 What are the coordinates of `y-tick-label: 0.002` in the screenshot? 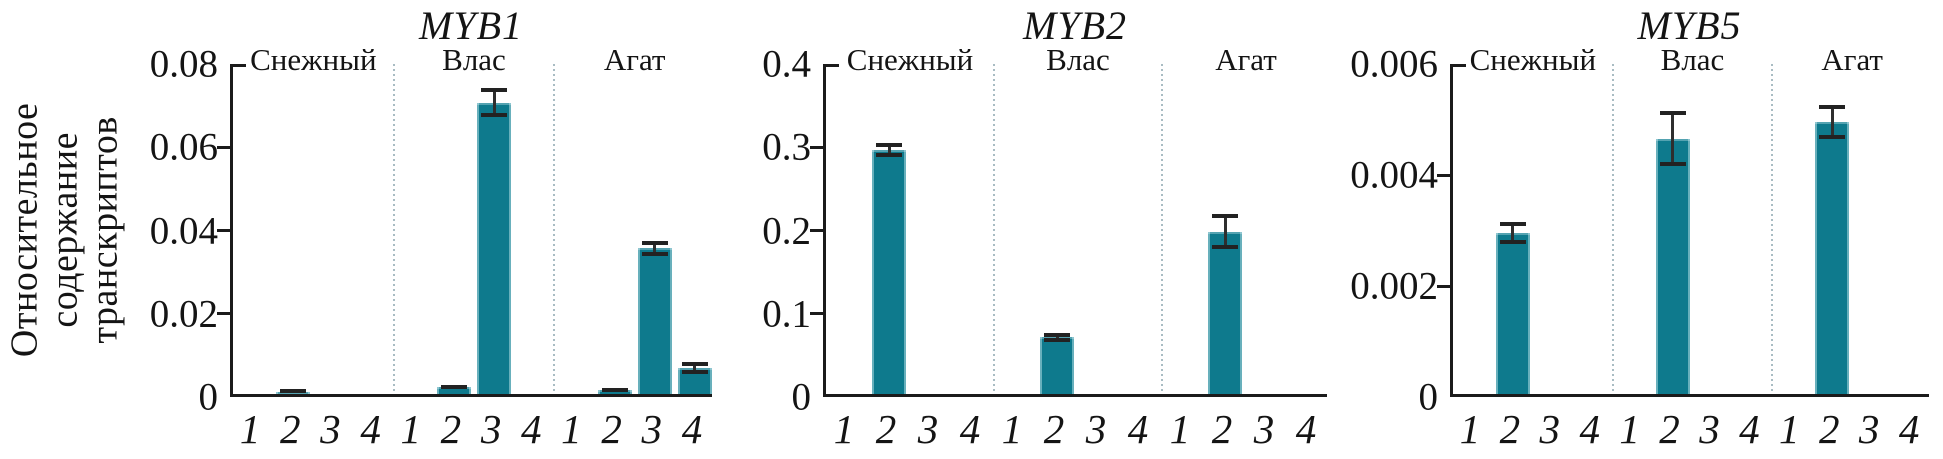 It's located at (1394, 286).